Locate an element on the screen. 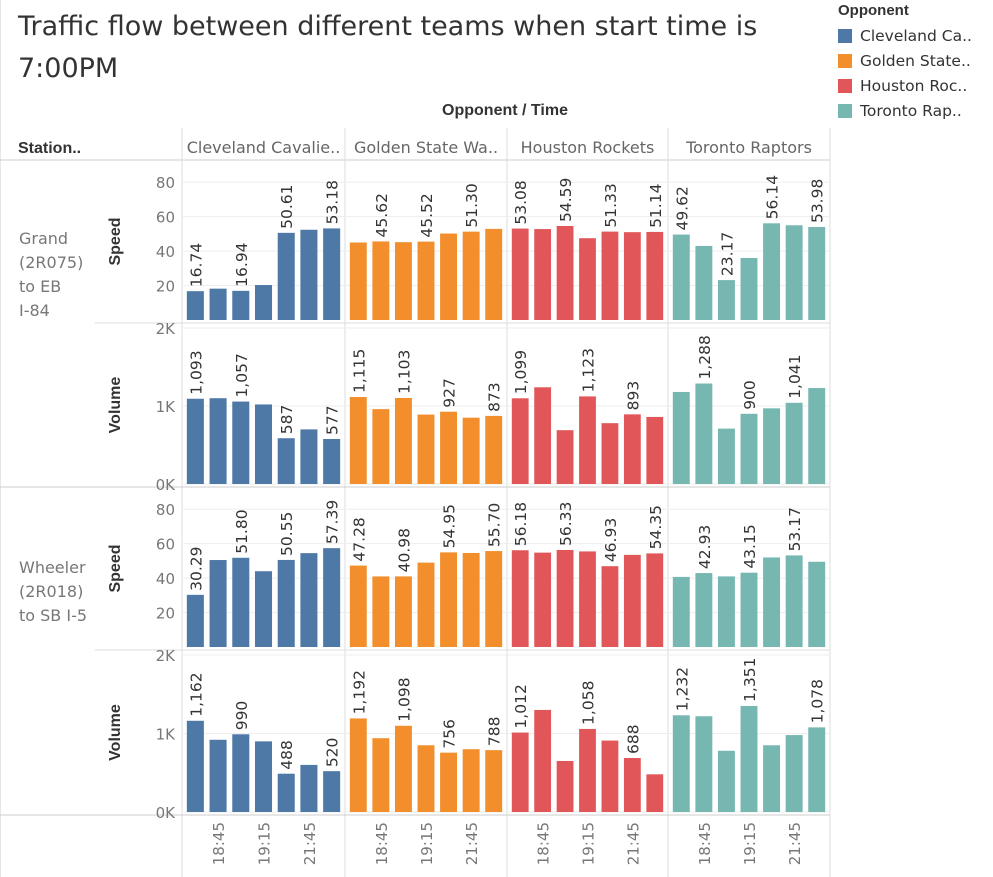 Image resolution: width=993 pixels, height=877 pixels. measure-label: Speed is located at coordinates (115, 568).